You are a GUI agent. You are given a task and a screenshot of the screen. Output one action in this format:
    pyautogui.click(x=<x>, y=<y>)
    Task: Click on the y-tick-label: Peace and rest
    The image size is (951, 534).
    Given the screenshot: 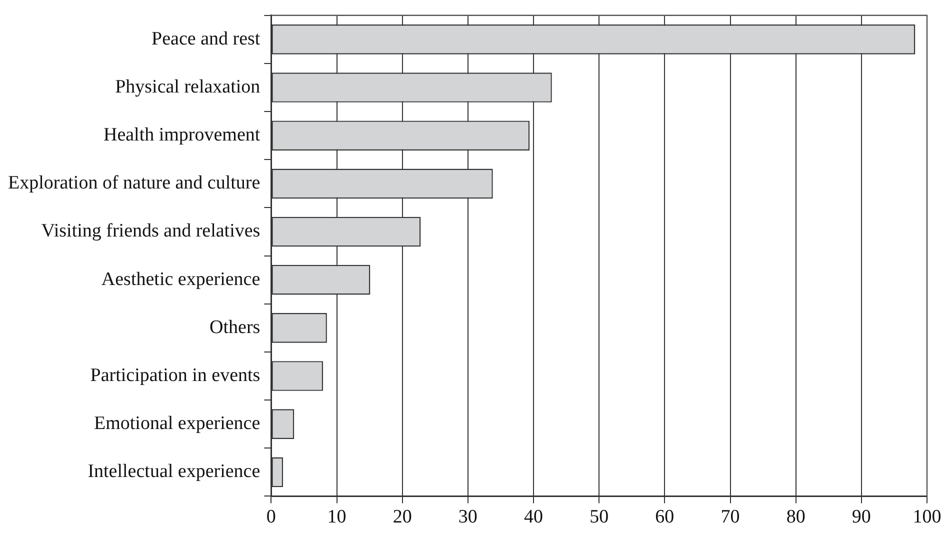 What is the action you would take?
    pyautogui.click(x=206, y=39)
    